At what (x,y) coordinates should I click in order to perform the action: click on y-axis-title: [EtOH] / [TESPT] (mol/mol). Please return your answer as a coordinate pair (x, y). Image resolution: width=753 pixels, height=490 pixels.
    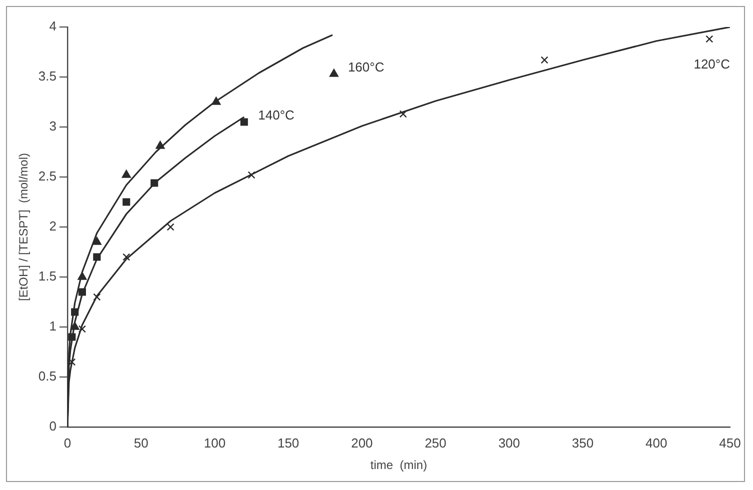
    Looking at the image, I should click on (23, 227).